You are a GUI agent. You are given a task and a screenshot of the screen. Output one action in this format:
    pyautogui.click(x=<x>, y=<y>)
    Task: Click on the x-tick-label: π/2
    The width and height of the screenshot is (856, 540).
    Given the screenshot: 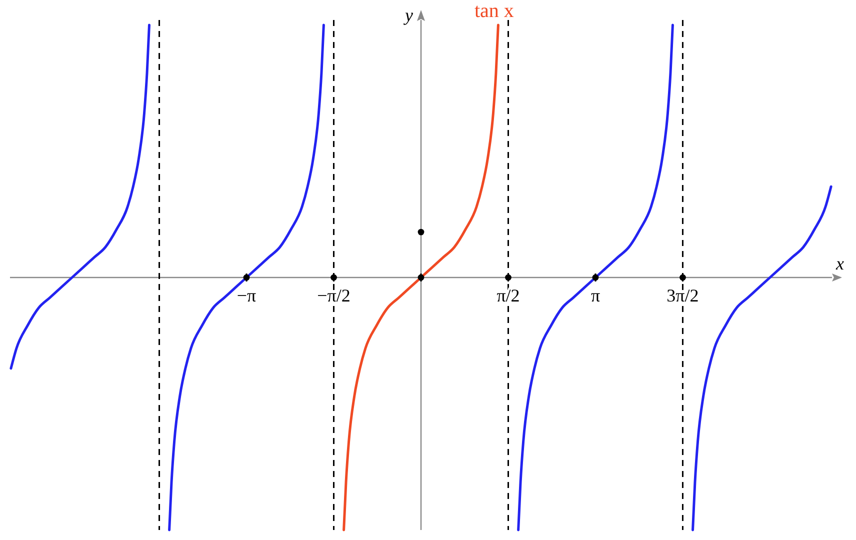 What is the action you would take?
    pyautogui.click(x=508, y=296)
    